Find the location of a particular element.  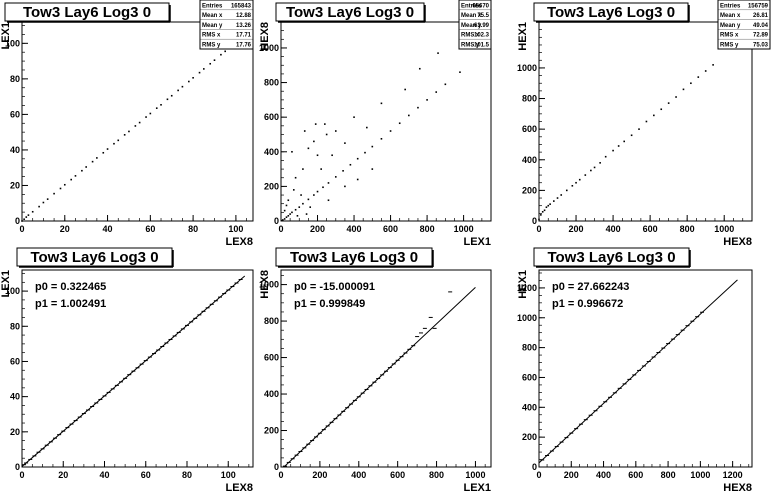

stats-value: 17.76 is located at coordinates (244, 46).